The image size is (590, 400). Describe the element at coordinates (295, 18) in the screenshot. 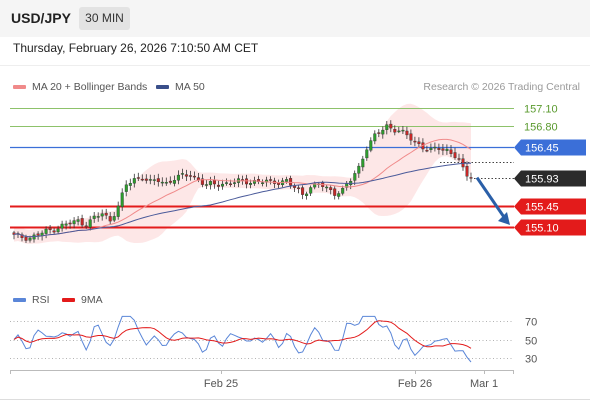

I see `chart-header: USD/JPY 30 MIN` at that location.